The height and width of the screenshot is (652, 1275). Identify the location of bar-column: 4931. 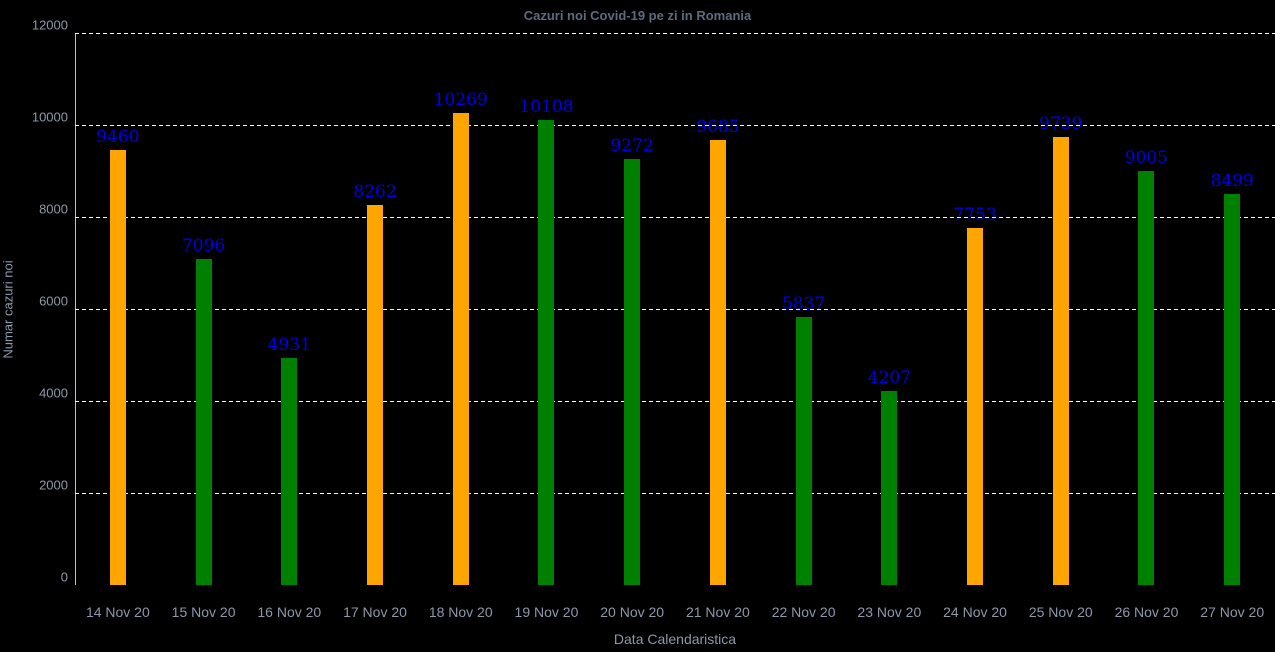
(289, 309).